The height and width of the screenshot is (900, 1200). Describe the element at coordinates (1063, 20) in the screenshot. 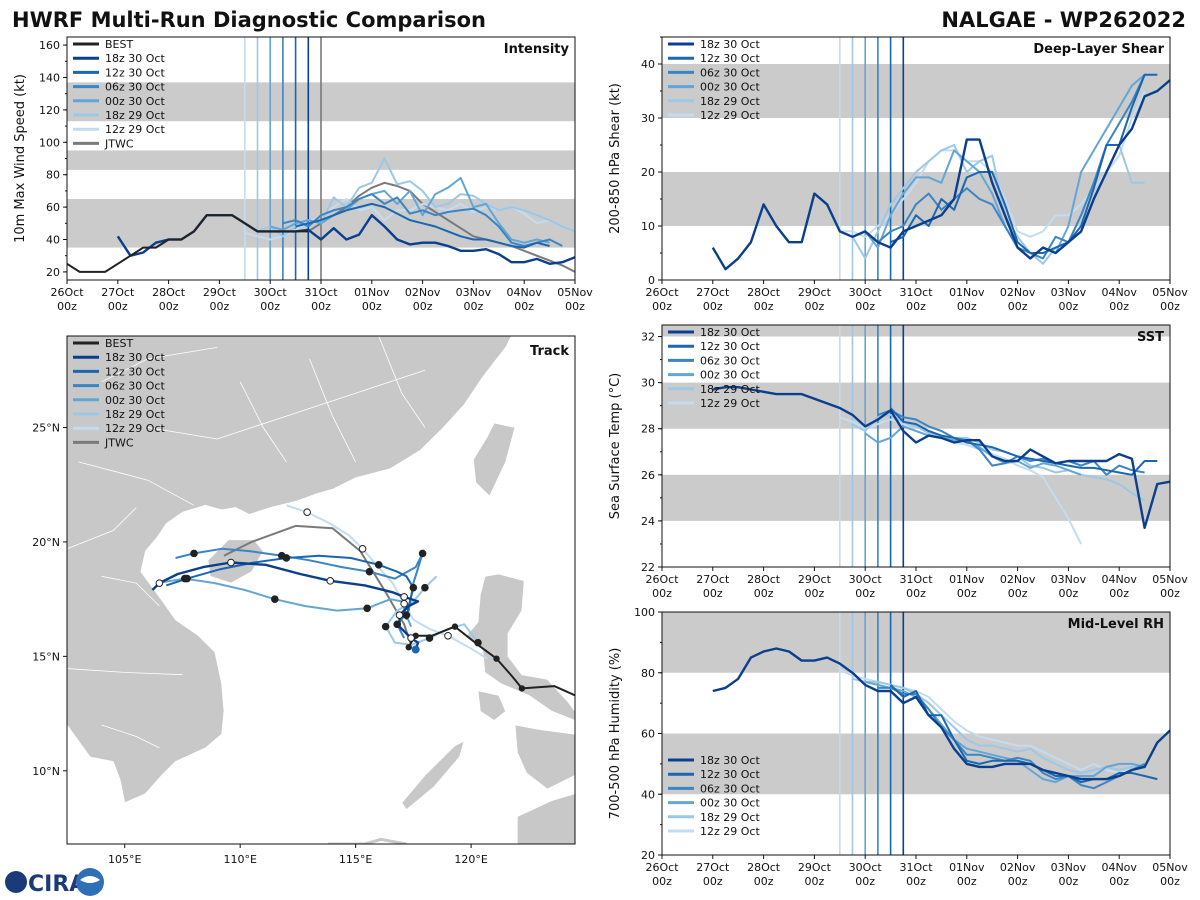

I see `storm-title: NALGAE - WP262022` at that location.